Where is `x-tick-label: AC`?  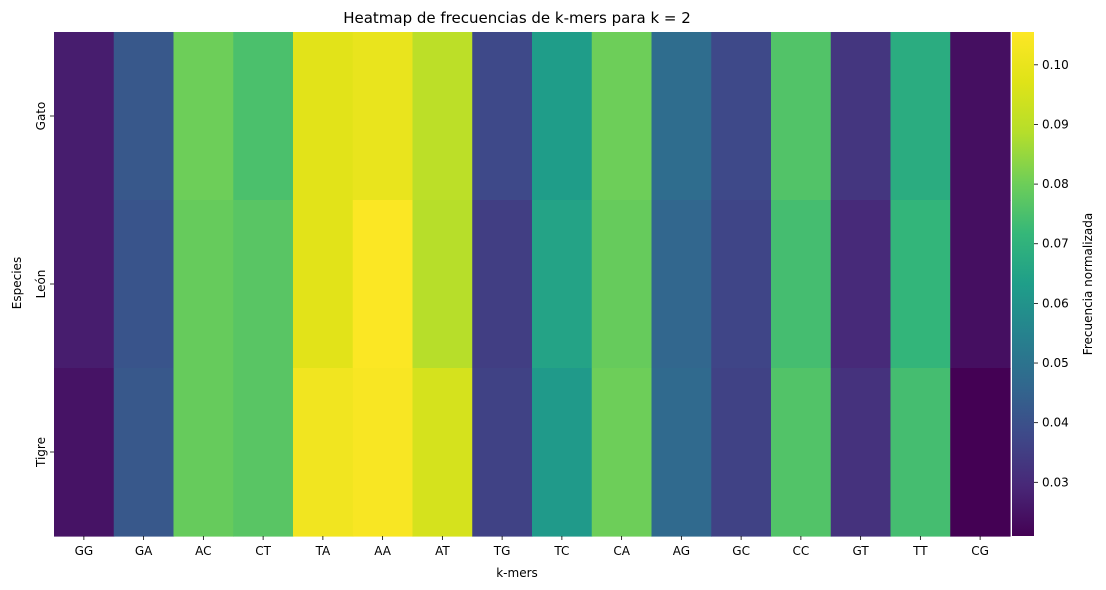
x-tick-label: AC is located at coordinates (203, 551).